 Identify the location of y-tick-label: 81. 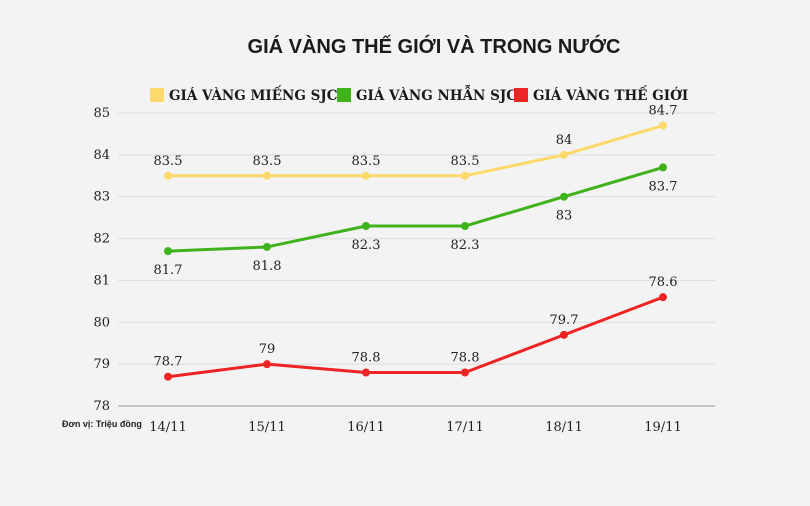
(101, 280).